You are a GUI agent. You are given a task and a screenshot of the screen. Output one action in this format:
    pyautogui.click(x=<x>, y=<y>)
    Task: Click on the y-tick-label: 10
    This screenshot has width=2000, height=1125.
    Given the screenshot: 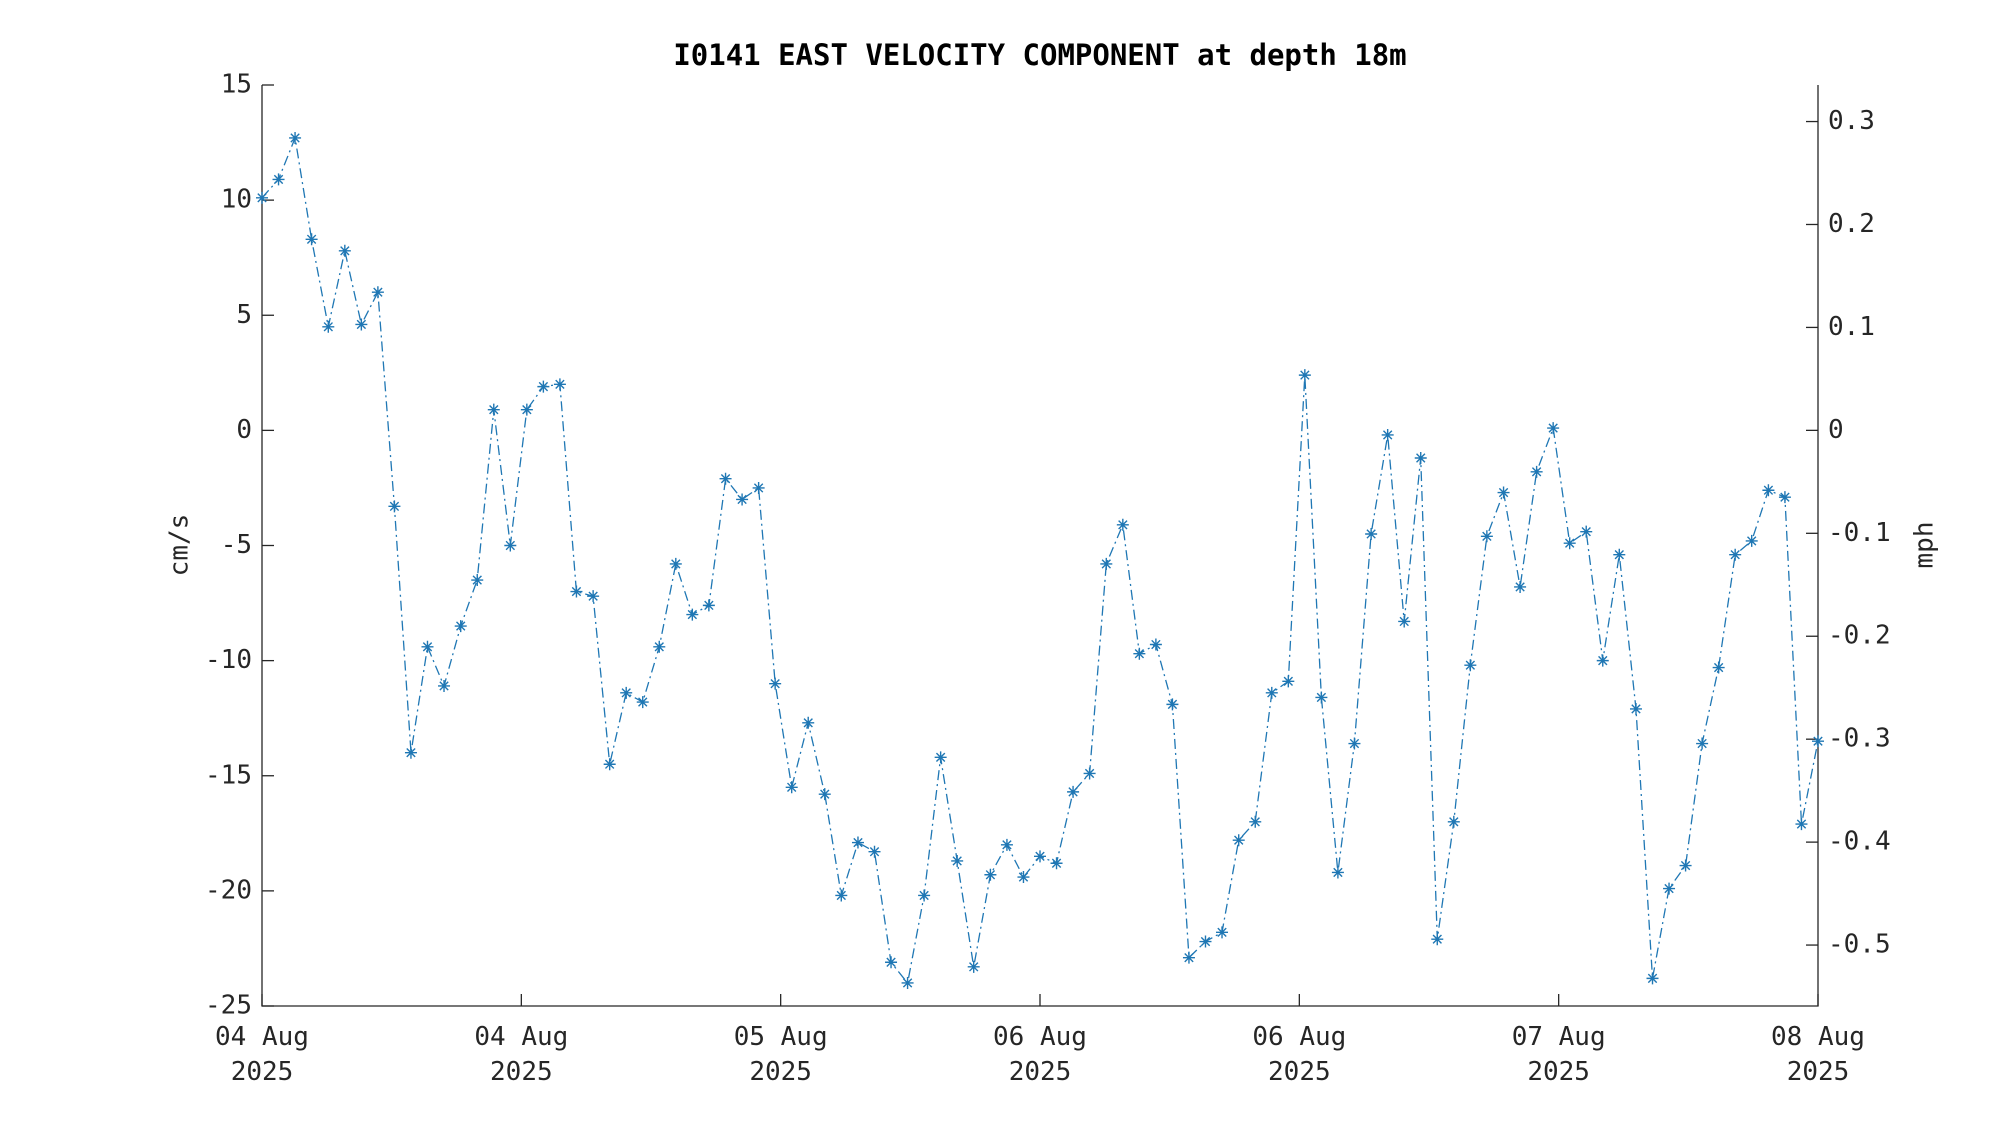 What is the action you would take?
    pyautogui.click(x=236, y=200)
    